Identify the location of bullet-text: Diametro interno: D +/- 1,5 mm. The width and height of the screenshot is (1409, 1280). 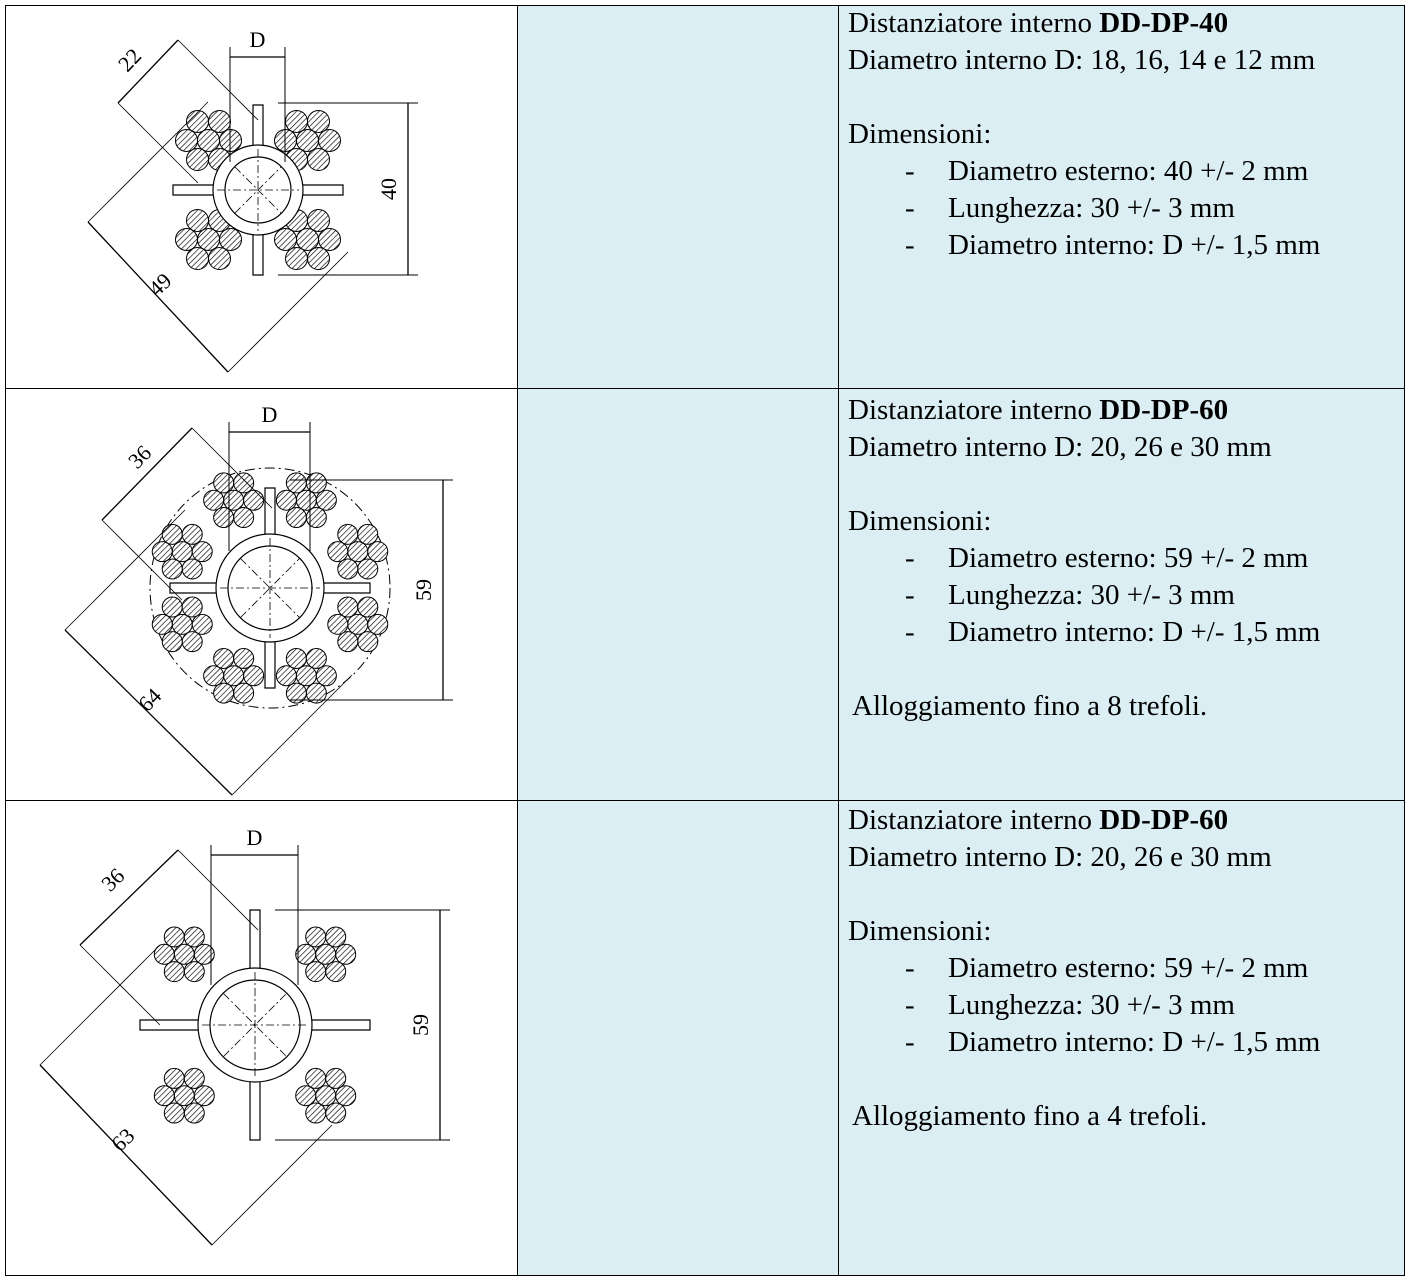
(1134, 632).